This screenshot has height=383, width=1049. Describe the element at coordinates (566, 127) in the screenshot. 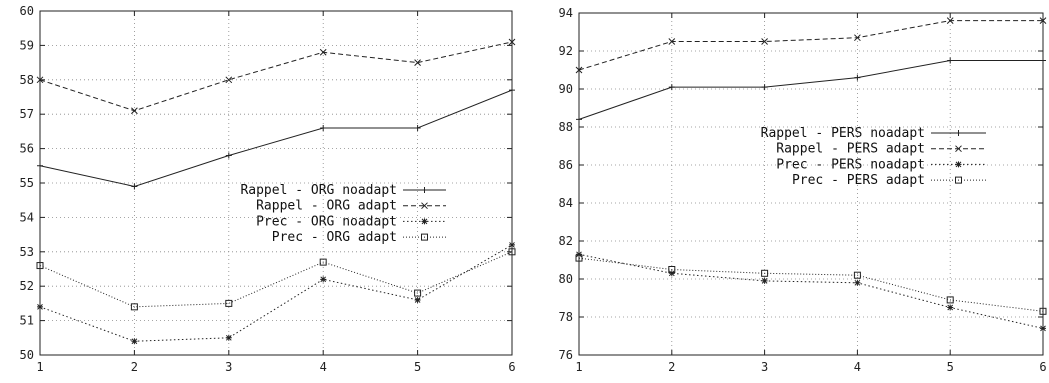

I see `y-tick-label: 88` at that location.